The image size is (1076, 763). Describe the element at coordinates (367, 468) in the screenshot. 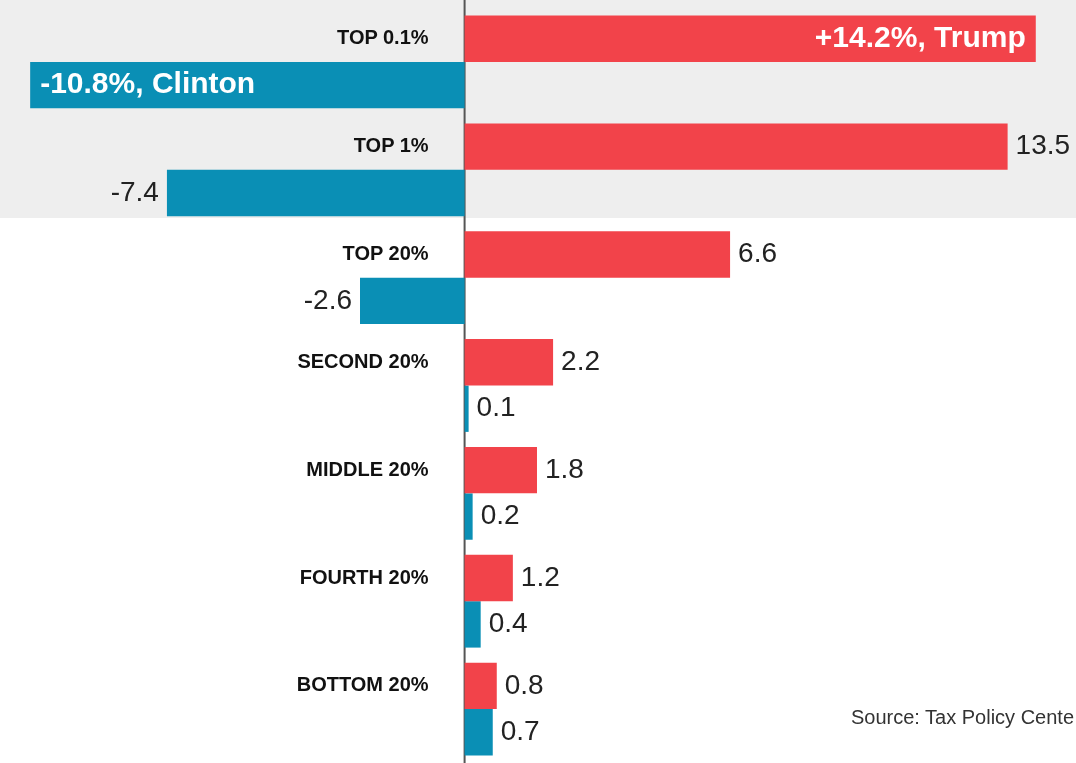

I see `y-tick-label: MIDDLE 20%` at that location.